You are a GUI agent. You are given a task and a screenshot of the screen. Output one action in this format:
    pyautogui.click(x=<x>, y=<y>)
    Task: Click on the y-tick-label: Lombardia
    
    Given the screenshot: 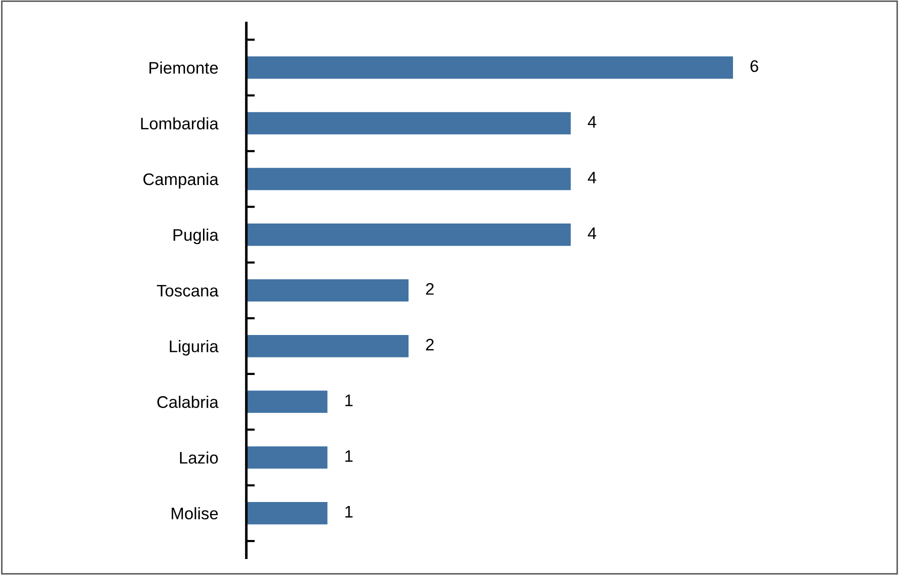 What is the action you would take?
    pyautogui.click(x=180, y=123)
    